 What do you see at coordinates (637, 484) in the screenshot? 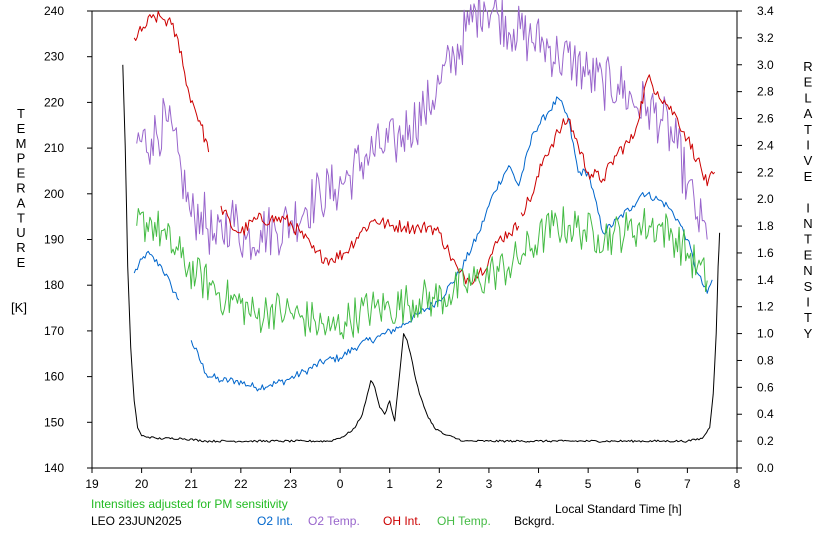
I see `x-tick-label: 6` at bounding box center [637, 484].